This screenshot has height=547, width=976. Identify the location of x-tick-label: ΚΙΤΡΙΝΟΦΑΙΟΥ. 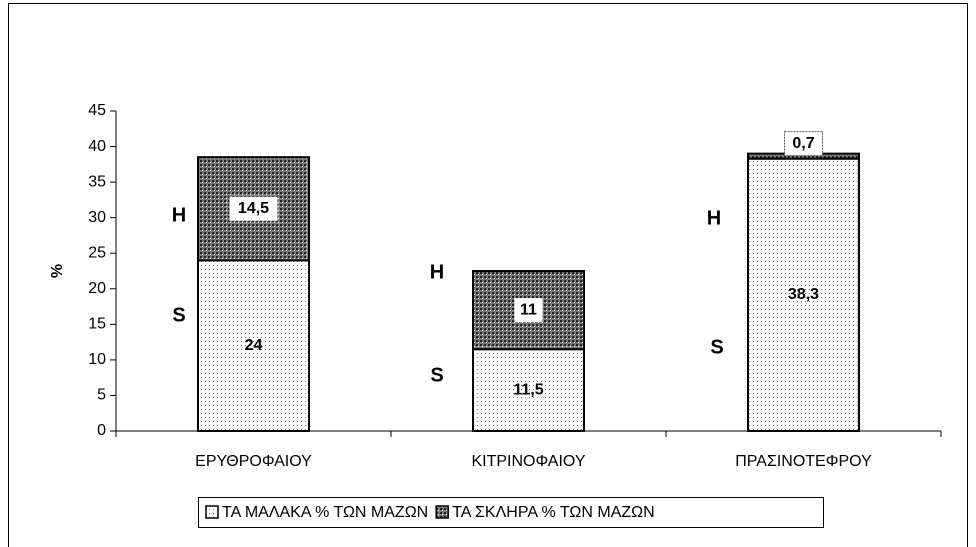
(528, 461).